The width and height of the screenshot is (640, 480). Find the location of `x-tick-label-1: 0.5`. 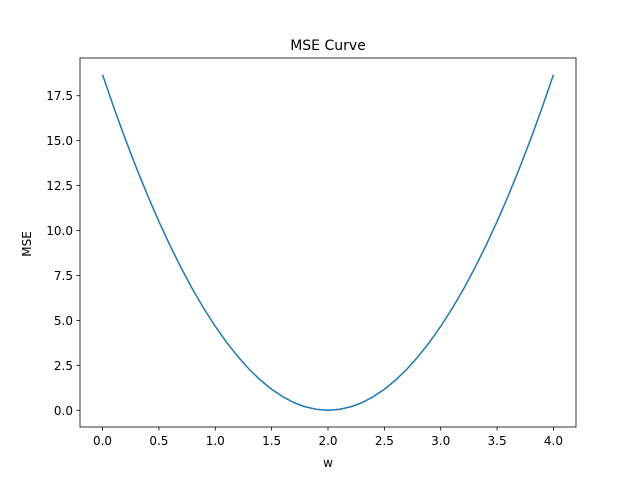

x-tick-label-1: 0.5 is located at coordinates (158, 441).